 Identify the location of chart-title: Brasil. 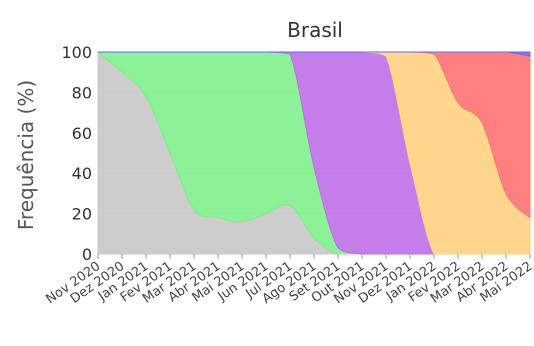
(315, 30).